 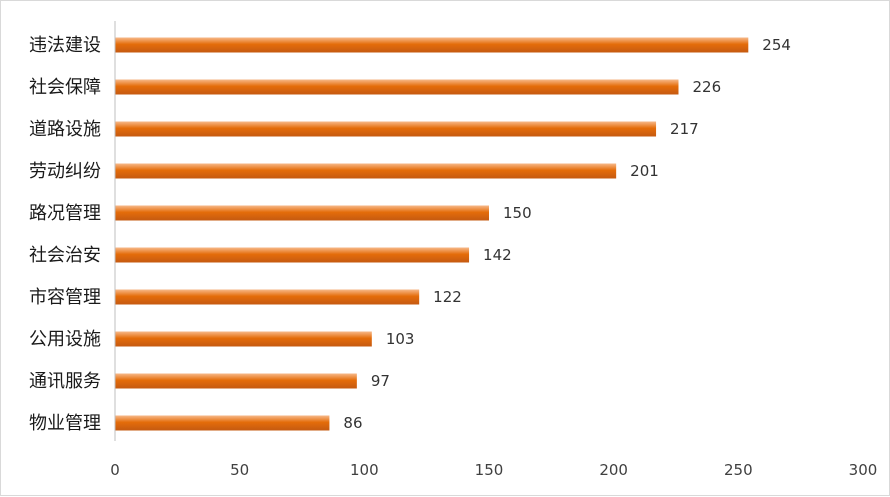 What do you see at coordinates (738, 470) in the screenshot?
I see `x-tick-label: 250` at bounding box center [738, 470].